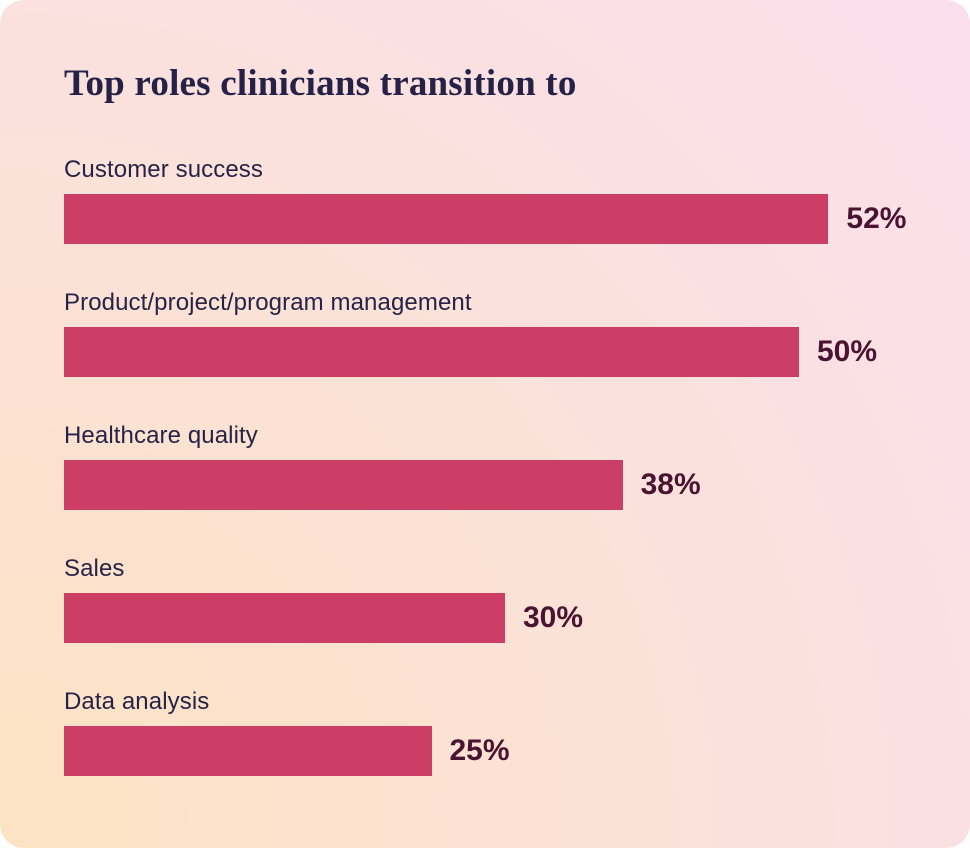  Describe the element at coordinates (320, 83) in the screenshot. I see `chart-title: Top roles clinicians transition to` at that location.